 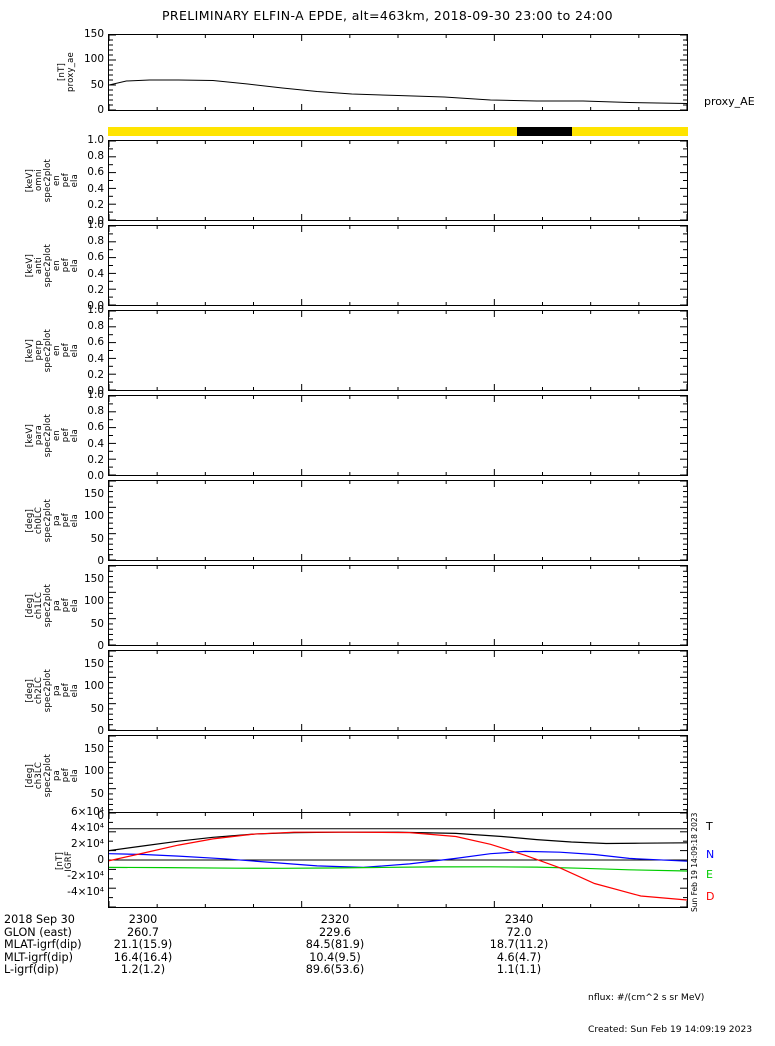 I want to click on annotation-value: 260.7, so click(x=143, y=932).